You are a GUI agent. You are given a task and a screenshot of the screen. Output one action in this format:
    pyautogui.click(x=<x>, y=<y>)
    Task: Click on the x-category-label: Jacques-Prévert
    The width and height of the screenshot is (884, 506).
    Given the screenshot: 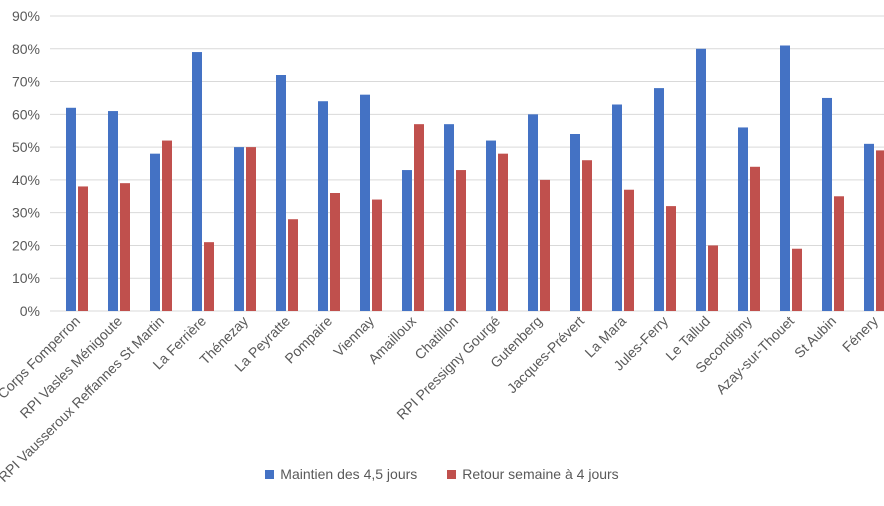 What is the action you would take?
    pyautogui.click(x=545, y=354)
    